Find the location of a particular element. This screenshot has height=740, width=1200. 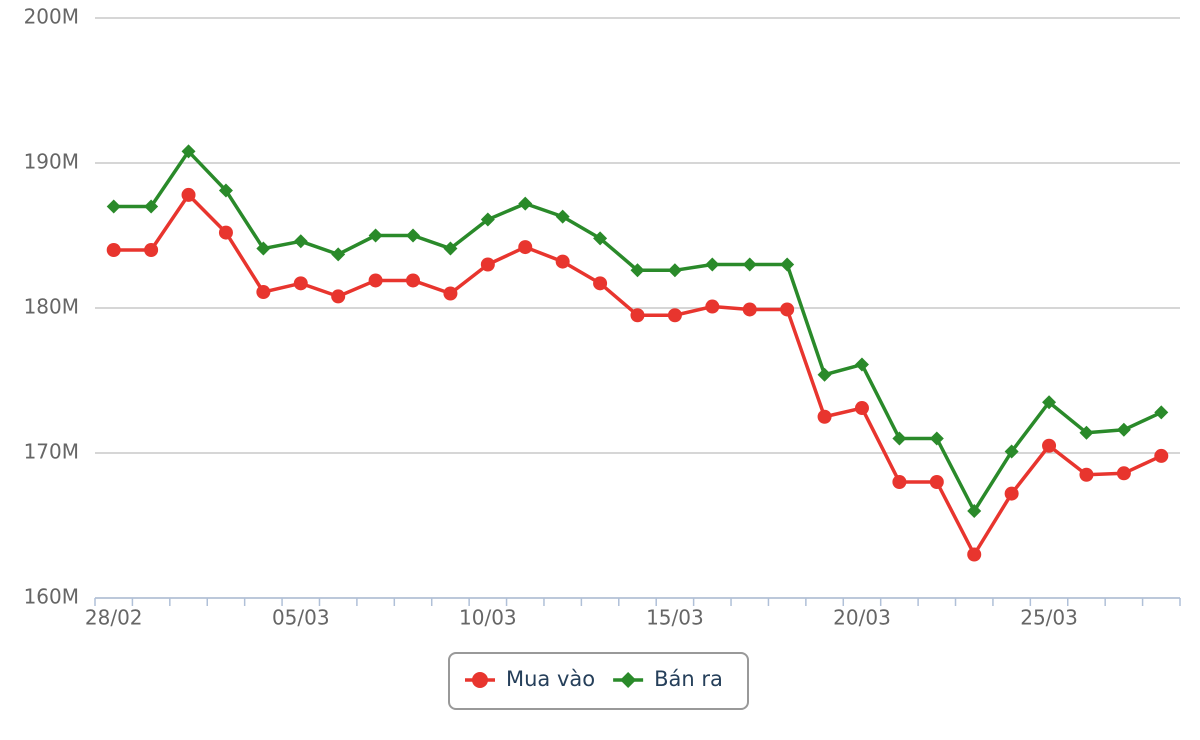

y-tick-label: 180M is located at coordinates (51, 307).